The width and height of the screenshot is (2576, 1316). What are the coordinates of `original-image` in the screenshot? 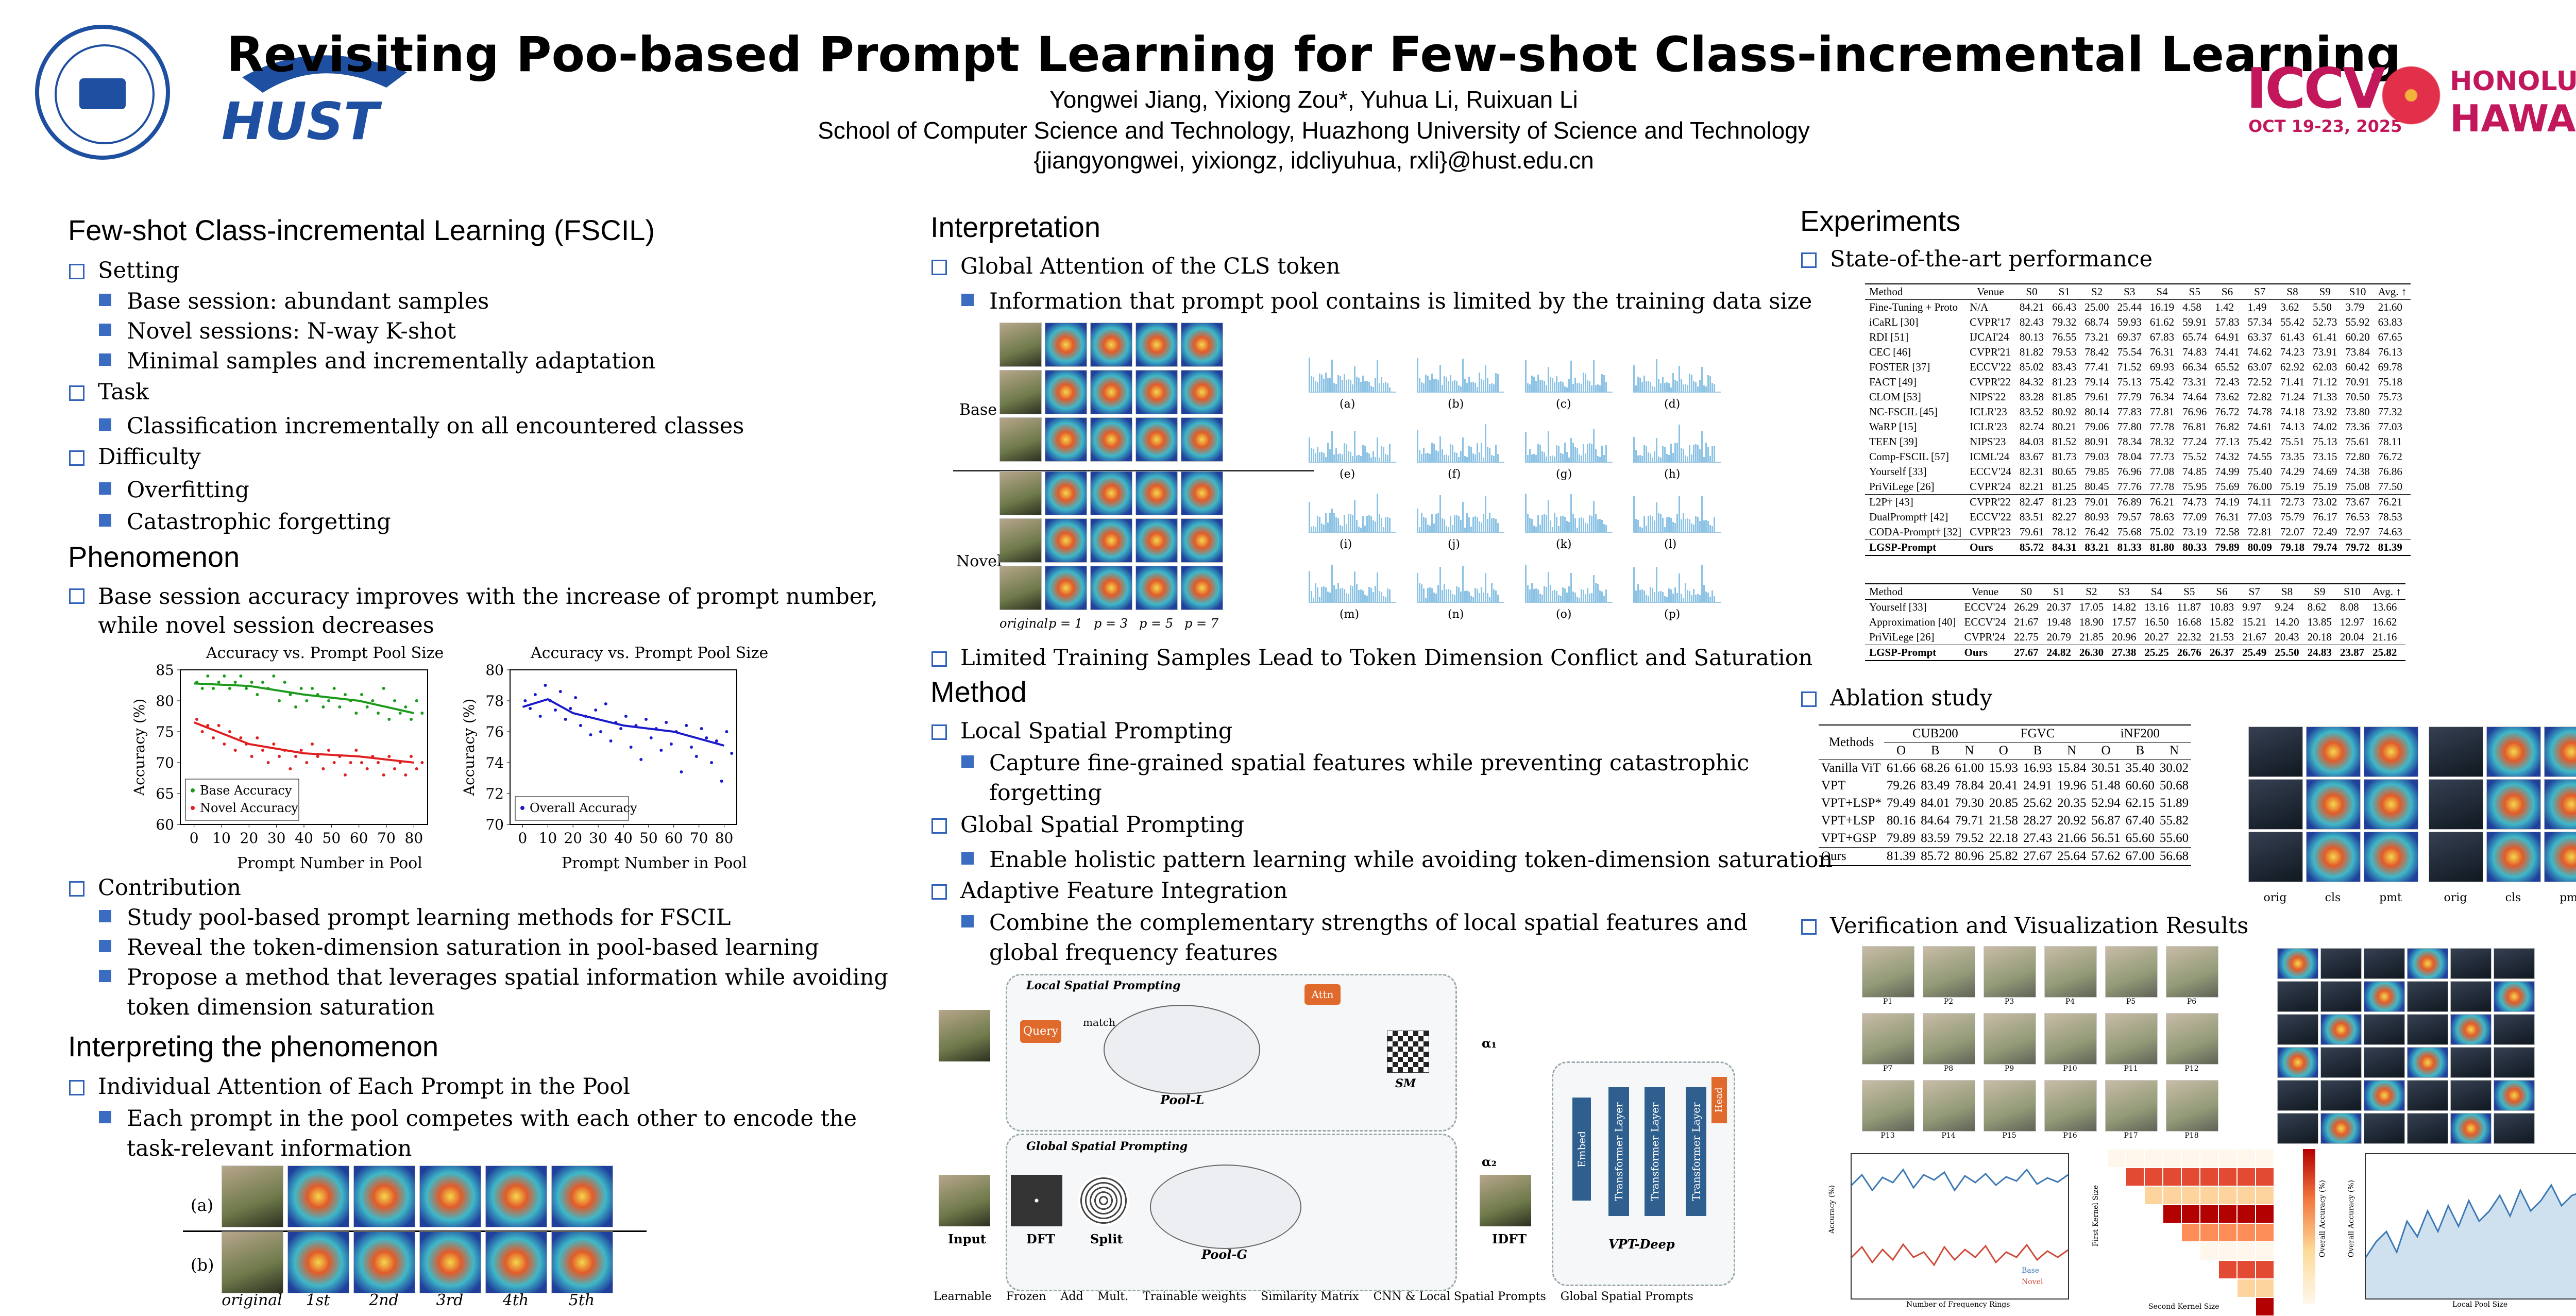 It's located at (252, 1196).